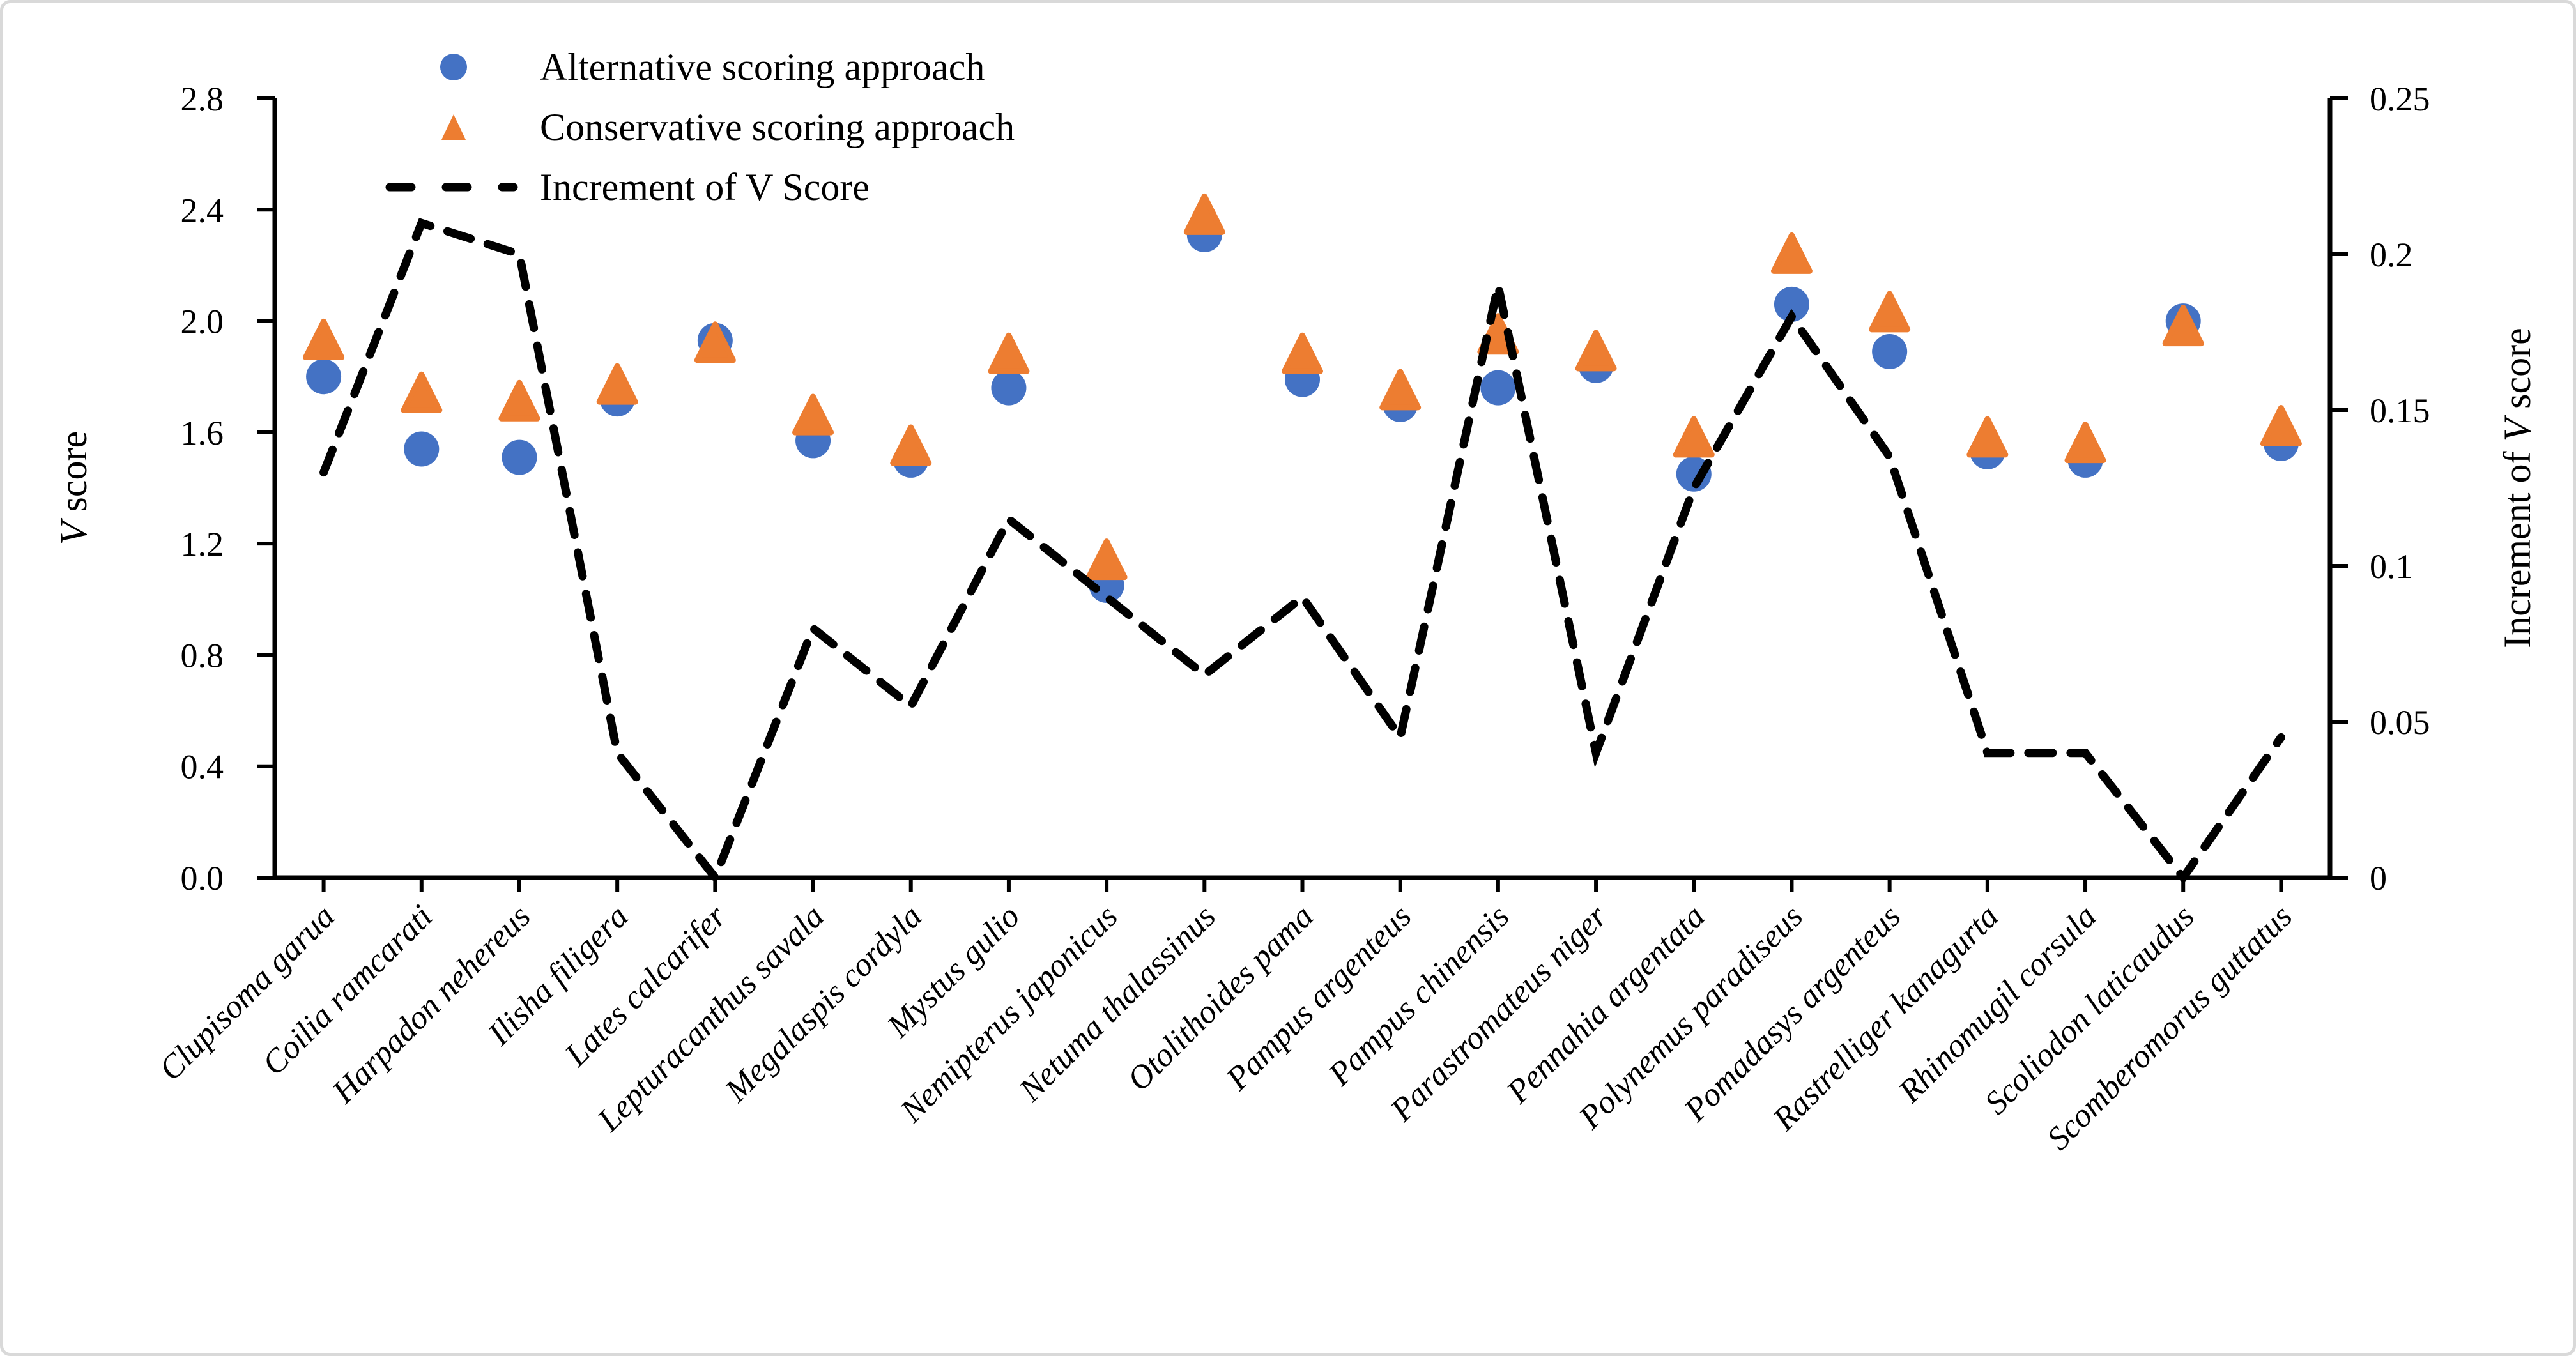 The width and height of the screenshot is (2576, 1356). Describe the element at coordinates (2517, 488) in the screenshot. I see `right-axis-title: Increment of V score` at that location.